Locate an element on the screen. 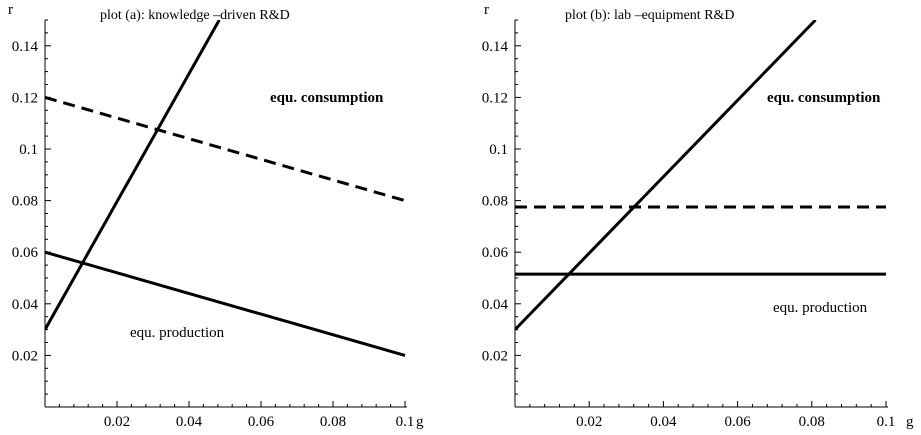 Image resolution: width=921 pixels, height=435 pixels. plot-title: plot (b): lab –equipment R&D is located at coordinates (650, 15).